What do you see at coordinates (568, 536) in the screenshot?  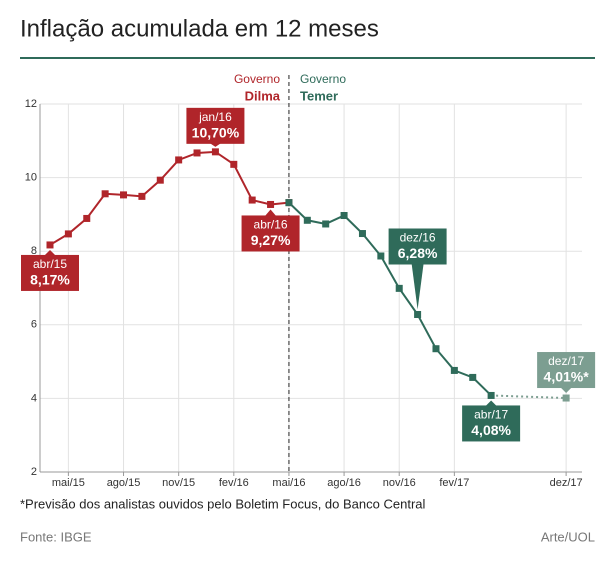 I see `credit: Arte/UOL` at bounding box center [568, 536].